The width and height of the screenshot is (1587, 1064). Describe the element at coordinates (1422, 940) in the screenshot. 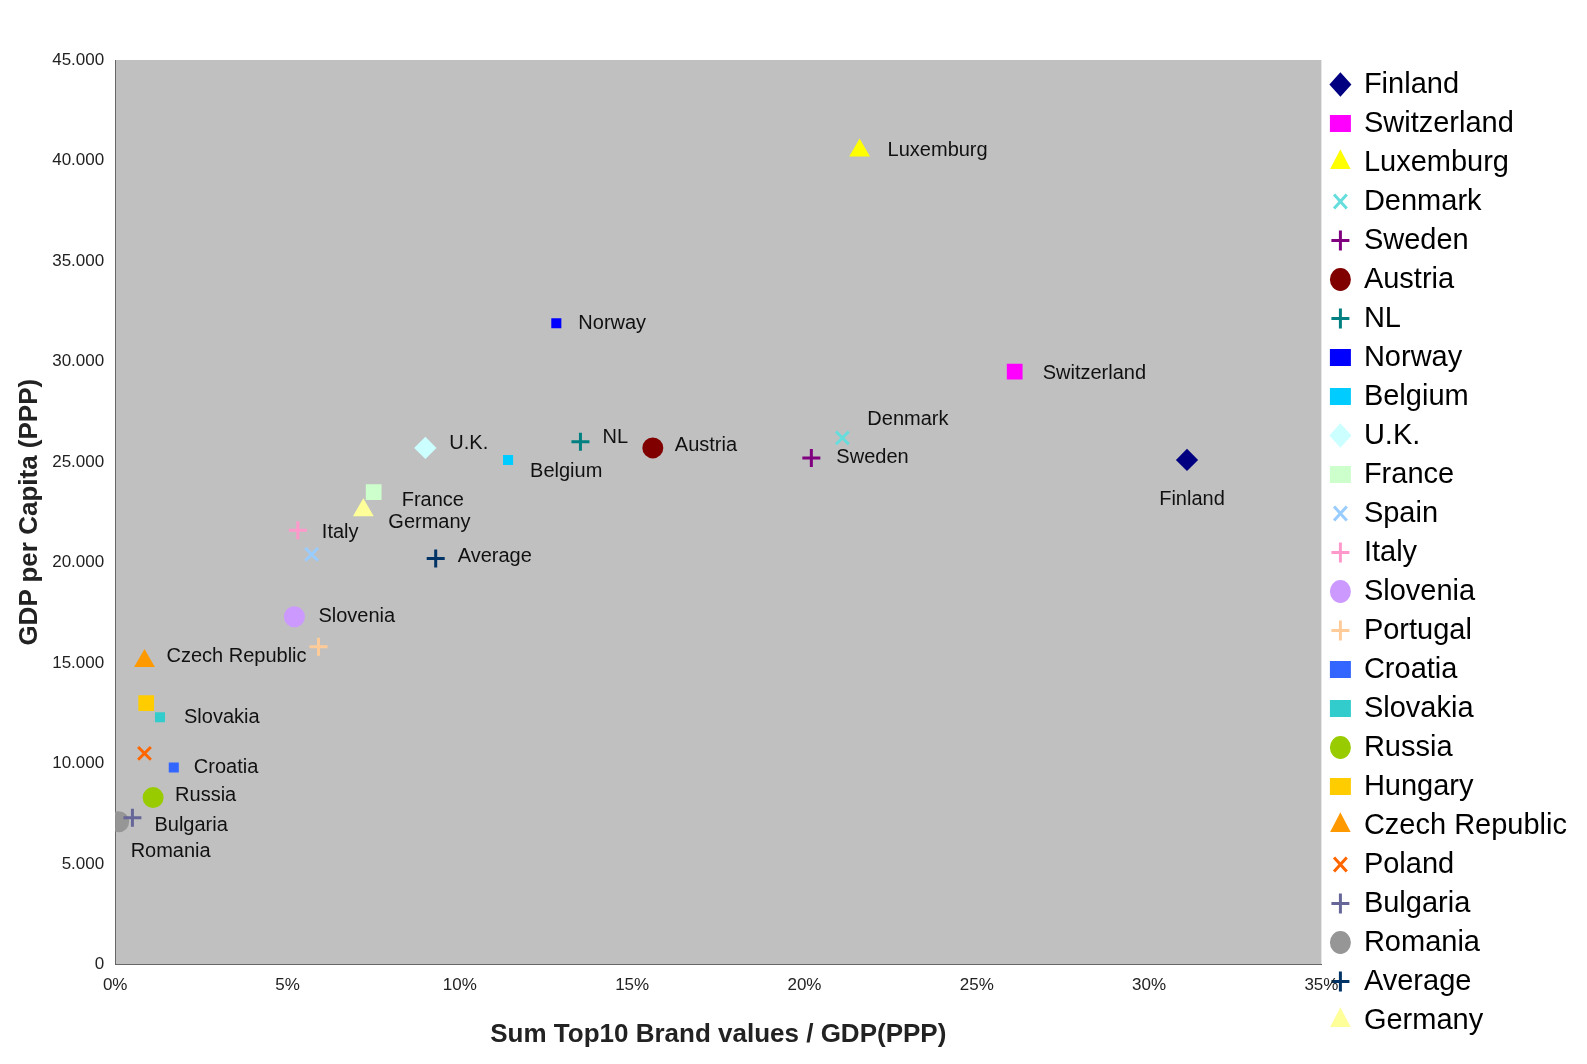

I see `legend-label: Romania` at that location.